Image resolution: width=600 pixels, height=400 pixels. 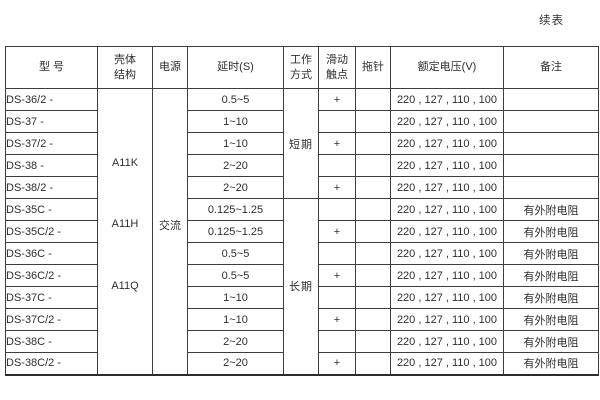 I want to click on header-model: 型 号, so click(x=51, y=67).